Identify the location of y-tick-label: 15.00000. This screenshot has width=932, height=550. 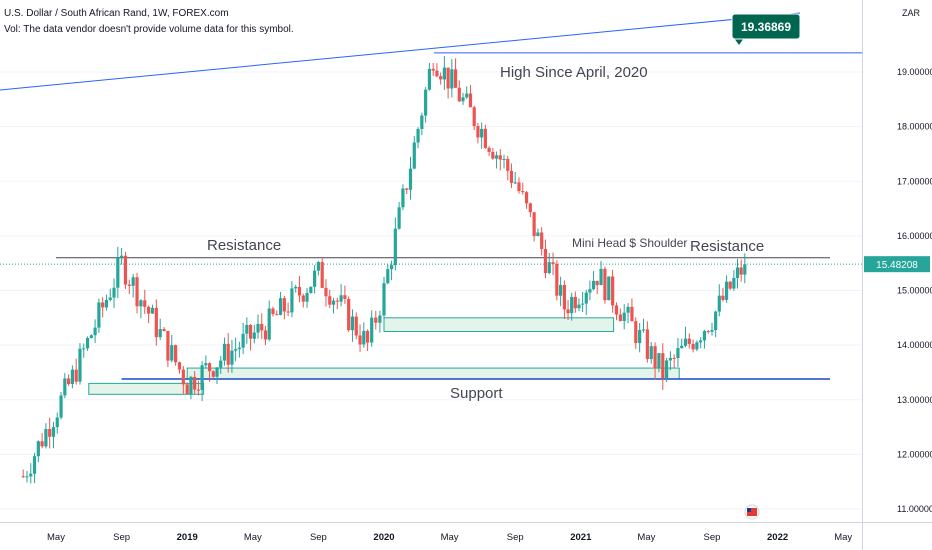
(914, 291).